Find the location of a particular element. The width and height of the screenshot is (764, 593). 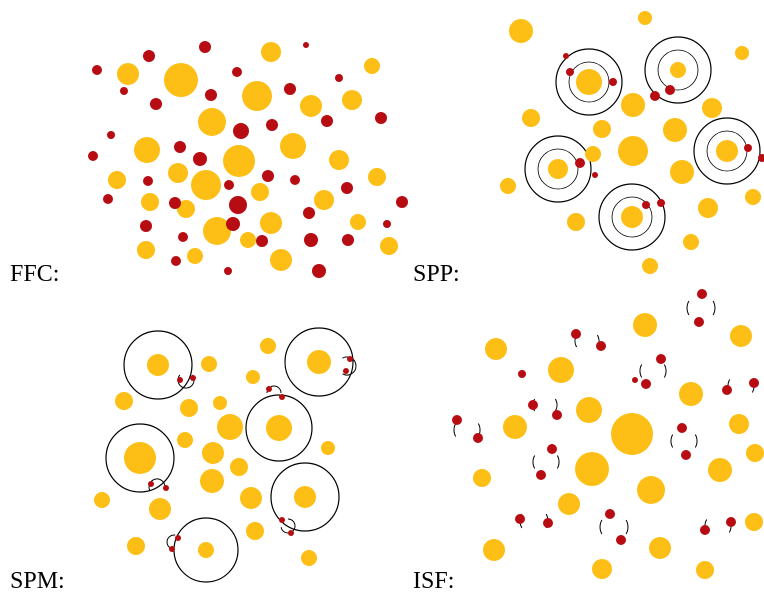

panel-label-spm: SPM: is located at coordinates (37, 580).